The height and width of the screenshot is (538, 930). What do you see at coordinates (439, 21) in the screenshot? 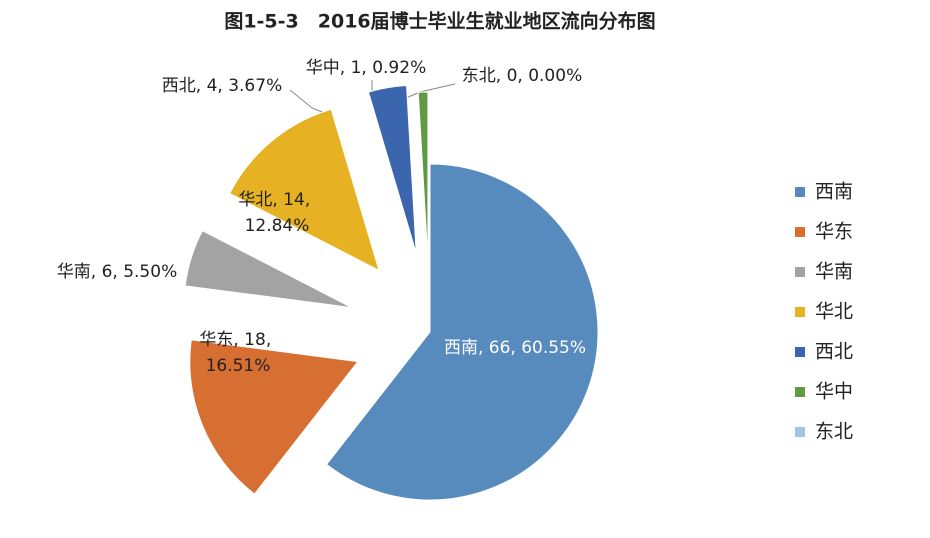
I see `chart-title: 图1-5-3 2016届博士毕业生就业地区流向分布图` at bounding box center [439, 21].